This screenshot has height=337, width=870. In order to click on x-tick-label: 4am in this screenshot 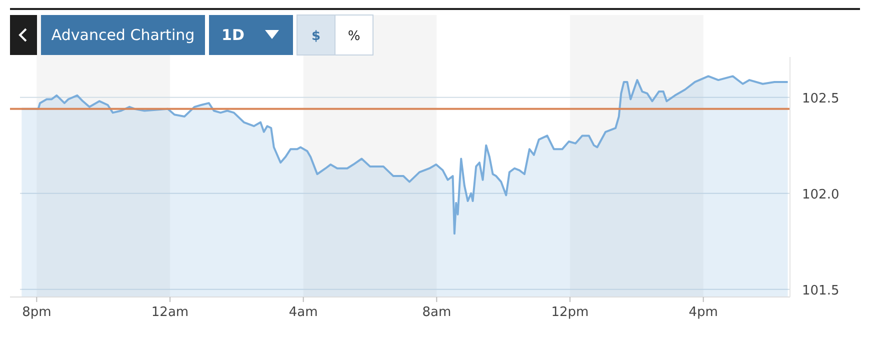, I will do `click(303, 312)`.